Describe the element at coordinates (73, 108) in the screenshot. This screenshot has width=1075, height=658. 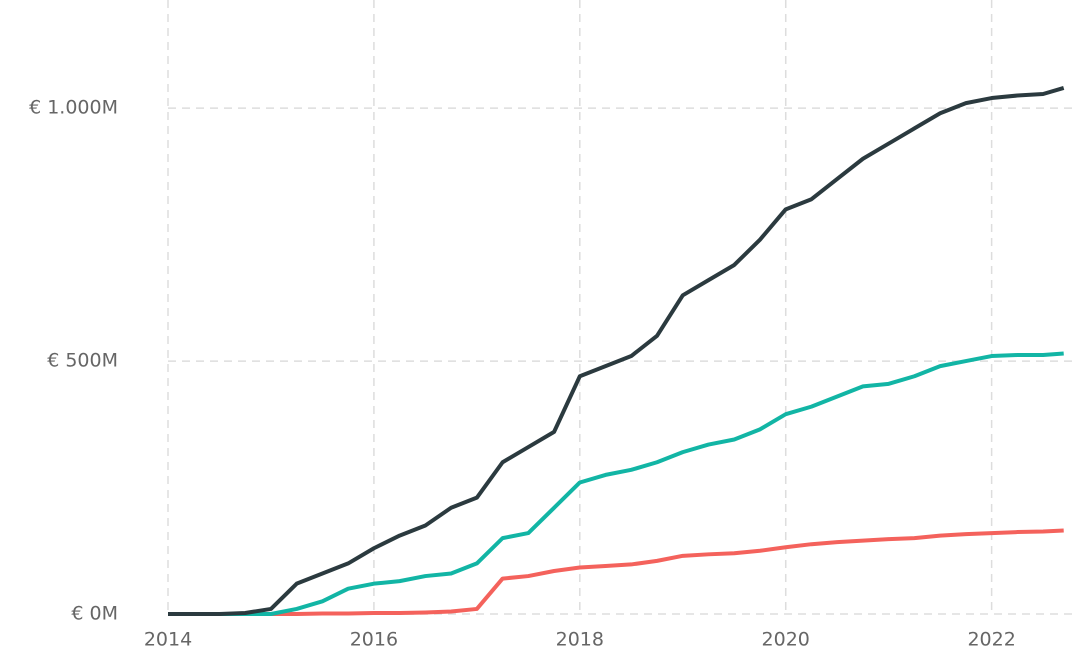
I see `y-tick-label: € 1.000M` at that location.